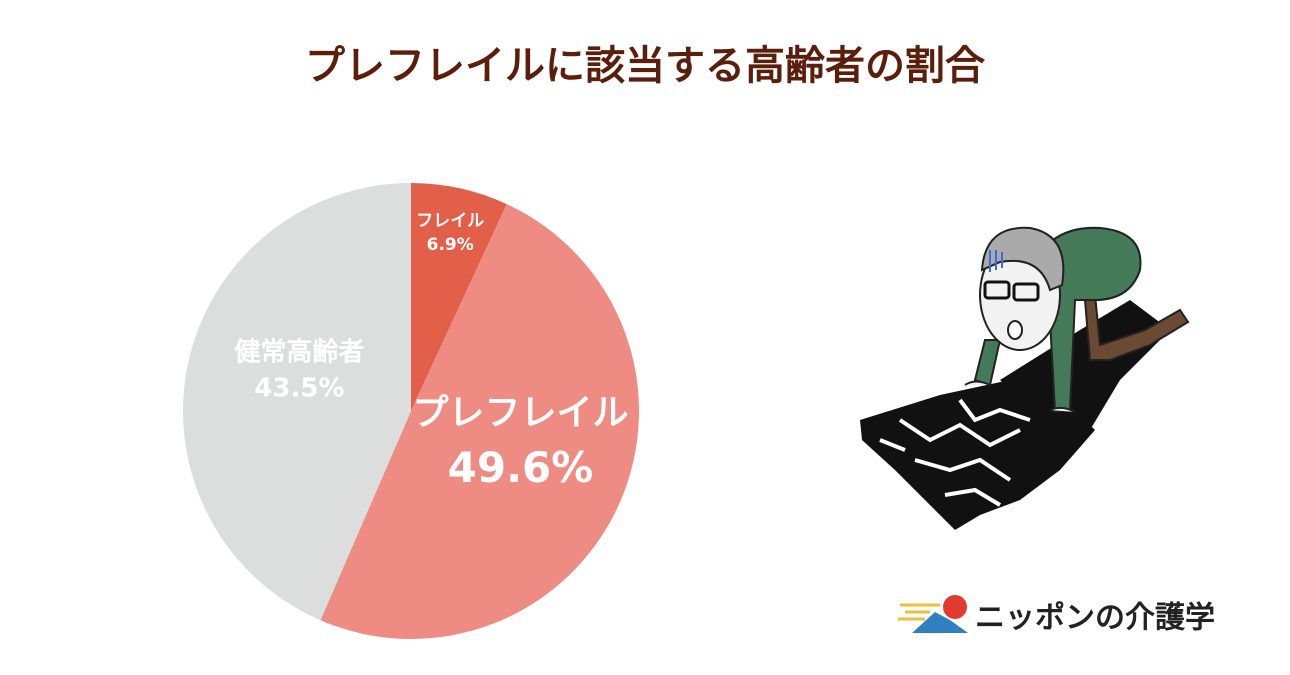 This screenshot has width=1290, height=675. I want to click on slice-label: フレイル, so click(450, 221).